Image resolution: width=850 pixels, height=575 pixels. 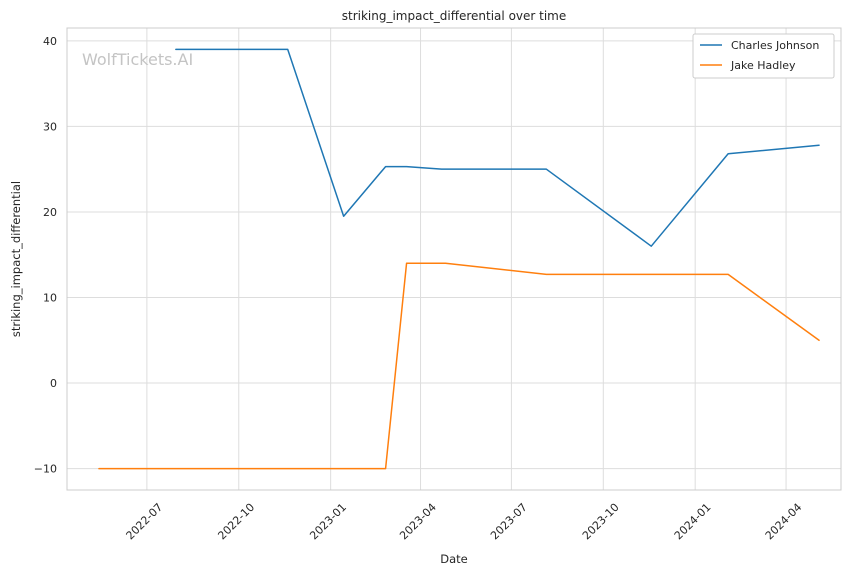 What do you see at coordinates (50, 126) in the screenshot?
I see `y-tick-label: 30` at bounding box center [50, 126].